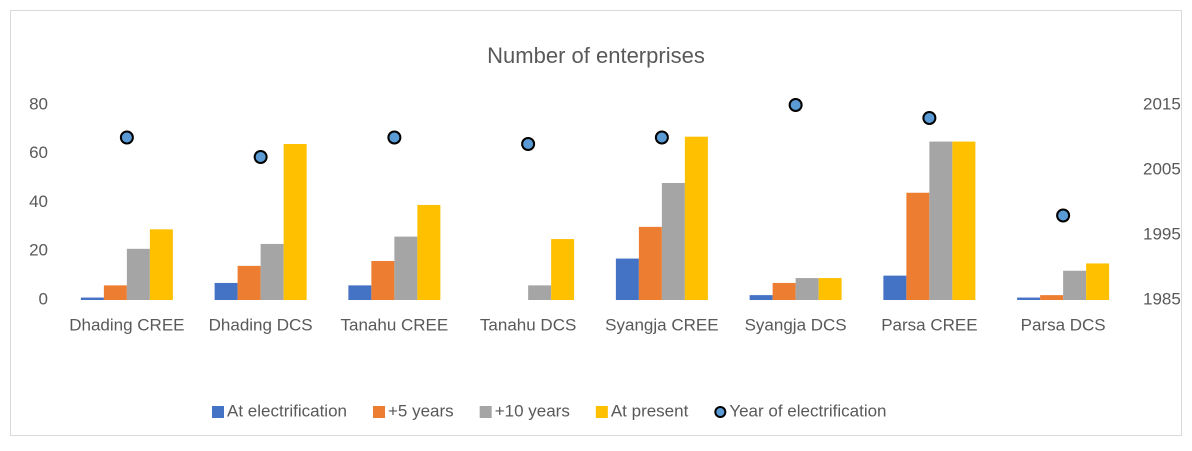 This screenshot has height=451, width=1192. Describe the element at coordinates (1162, 233) in the screenshot. I see `y2-tick-label: 1995` at that location.